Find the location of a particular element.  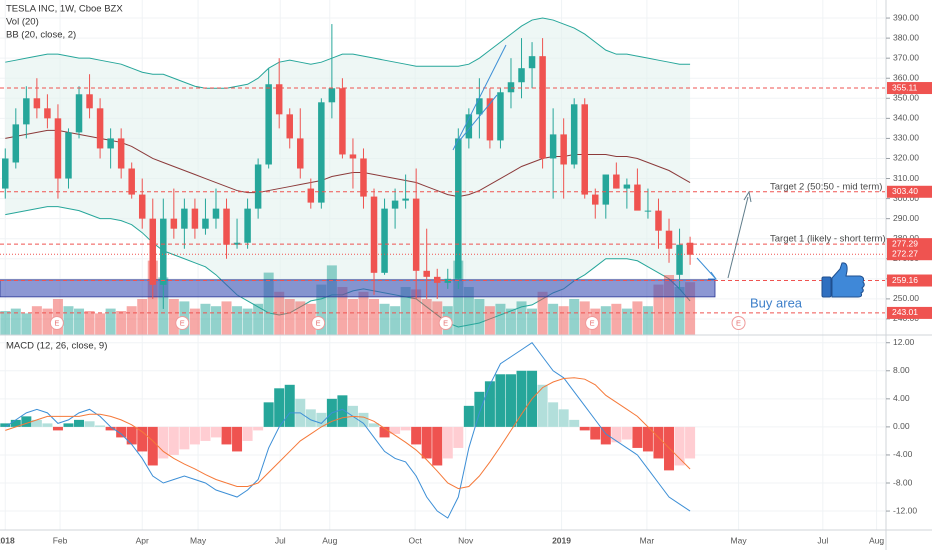

y-tick-label: 280.00 is located at coordinates (906, 238).